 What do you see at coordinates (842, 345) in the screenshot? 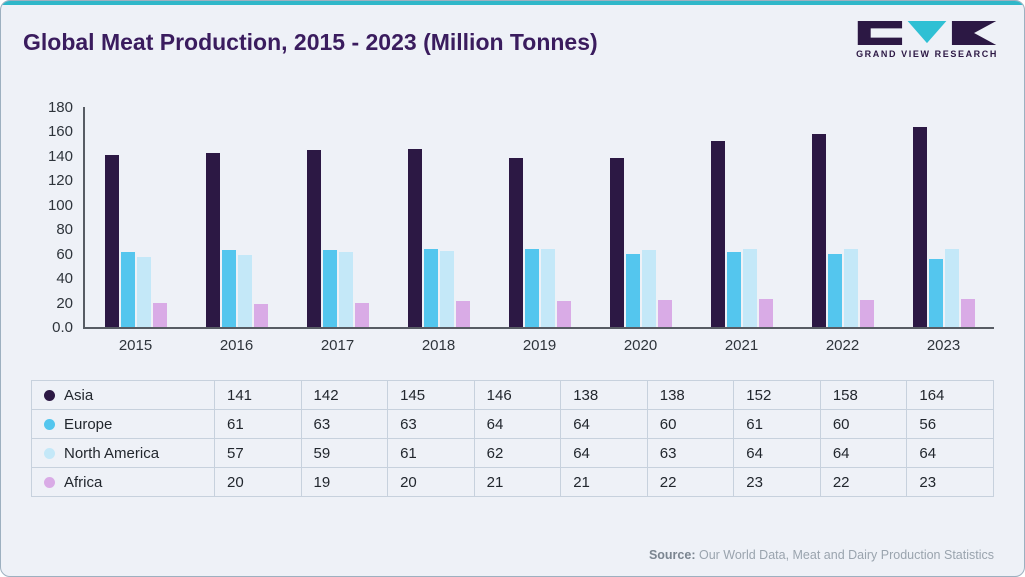
I see `x-axis-label: 2022` at bounding box center [842, 345].